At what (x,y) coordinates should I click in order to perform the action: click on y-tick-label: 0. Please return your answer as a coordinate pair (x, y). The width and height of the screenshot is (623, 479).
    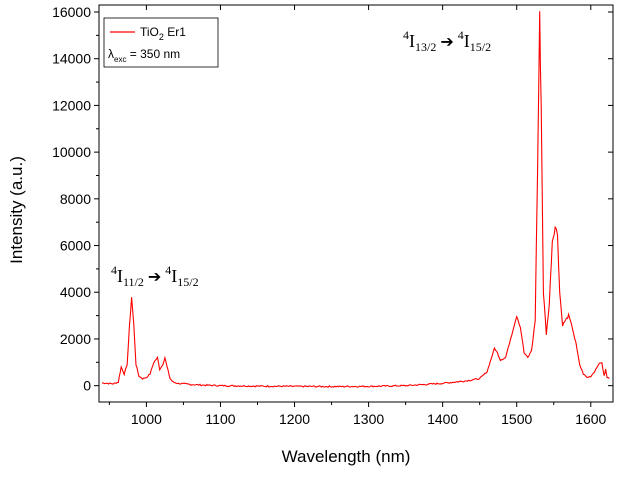
    Looking at the image, I should click on (87, 386).